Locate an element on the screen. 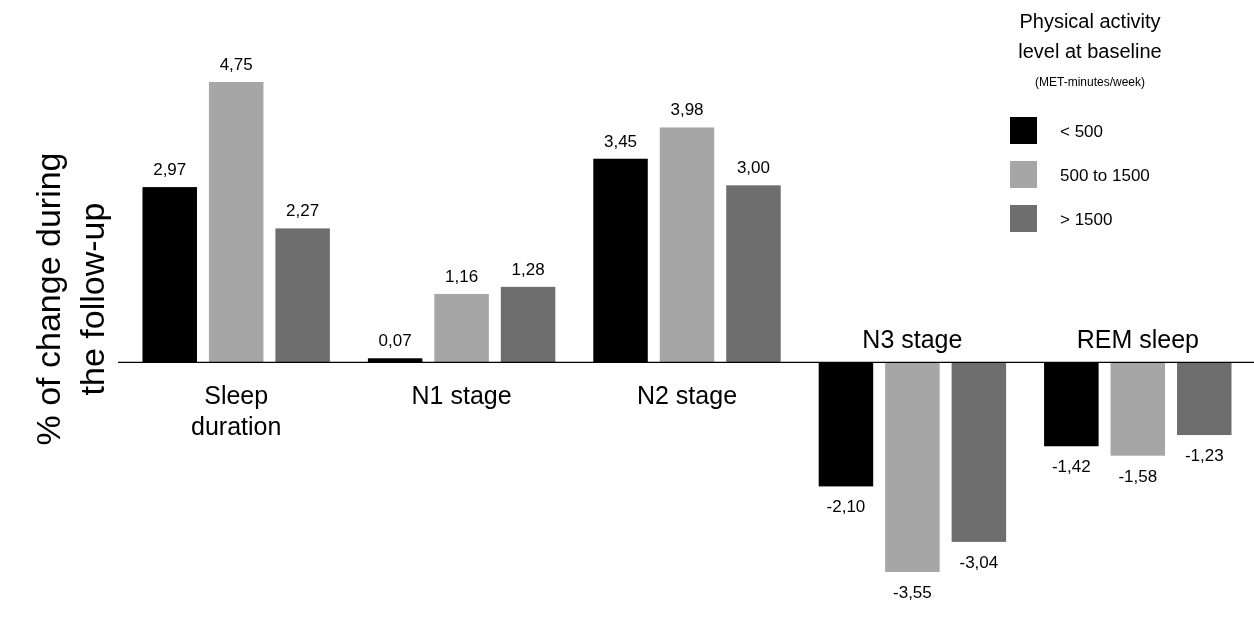 The height and width of the screenshot is (618, 1254). x-tick-label: N1 stage is located at coordinates (461, 395).